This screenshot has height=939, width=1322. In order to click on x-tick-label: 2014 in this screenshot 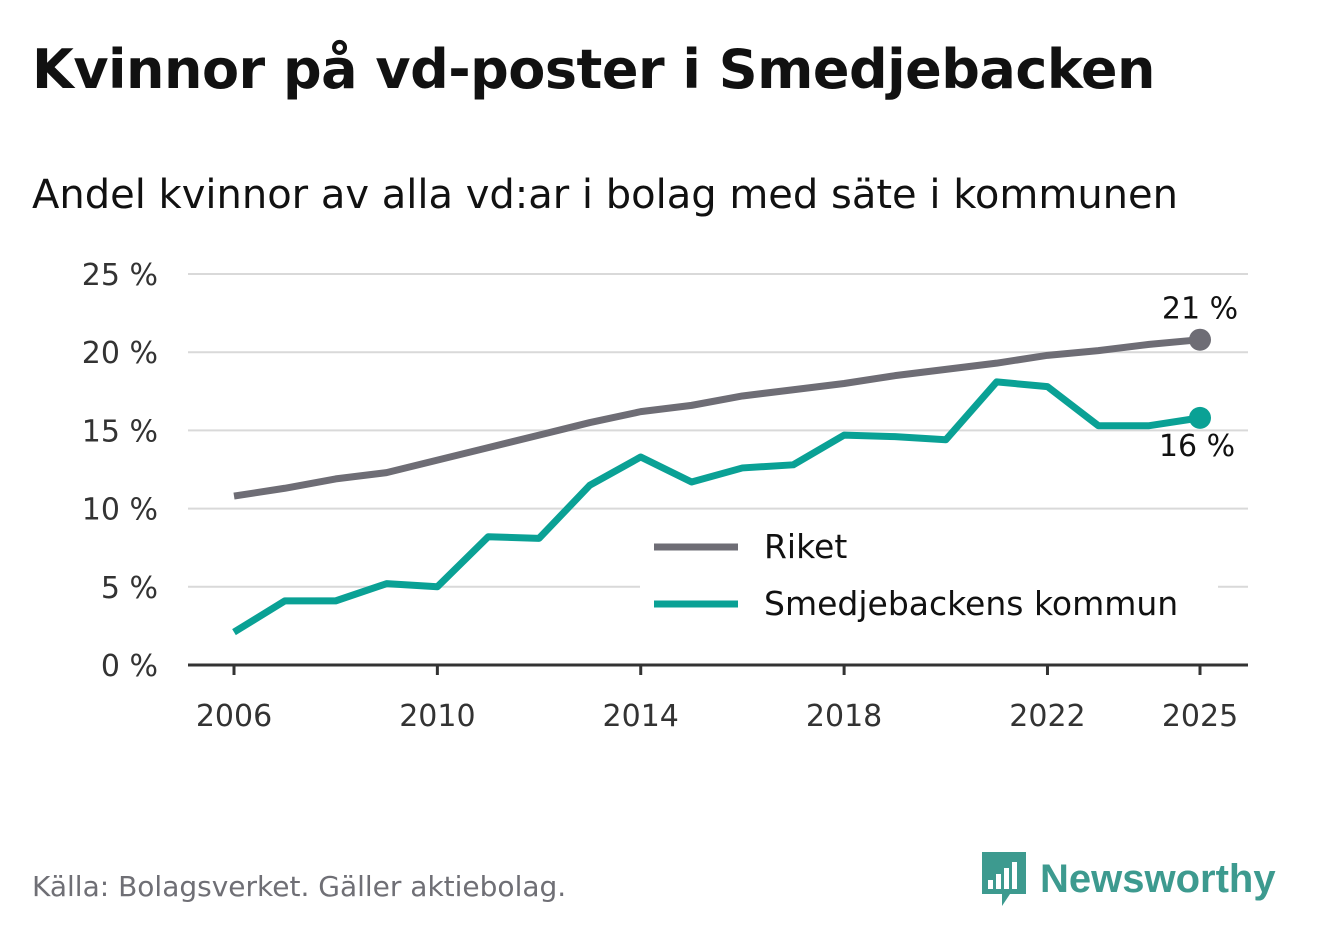, I will do `click(641, 716)`.